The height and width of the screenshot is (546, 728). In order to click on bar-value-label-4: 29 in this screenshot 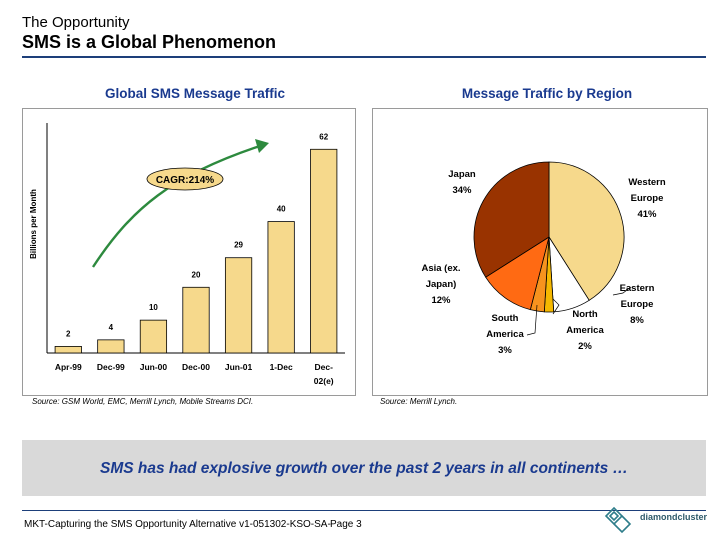, I will do `click(238, 245)`.